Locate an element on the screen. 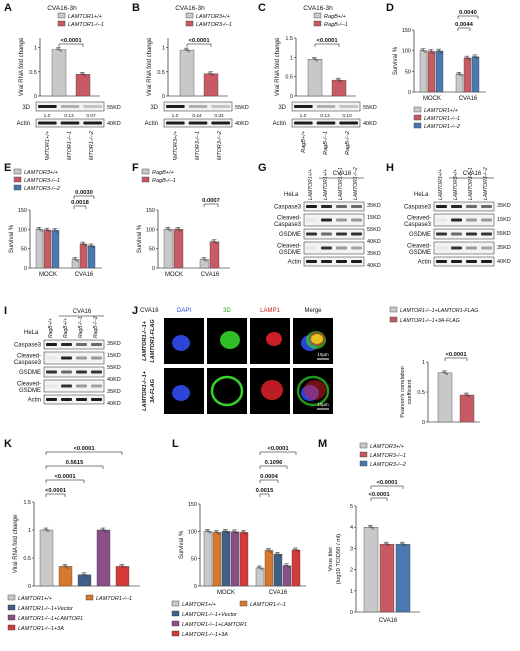 The height and width of the screenshot is (651, 520). y-tick-label: 150 is located at coordinates (192, 505).